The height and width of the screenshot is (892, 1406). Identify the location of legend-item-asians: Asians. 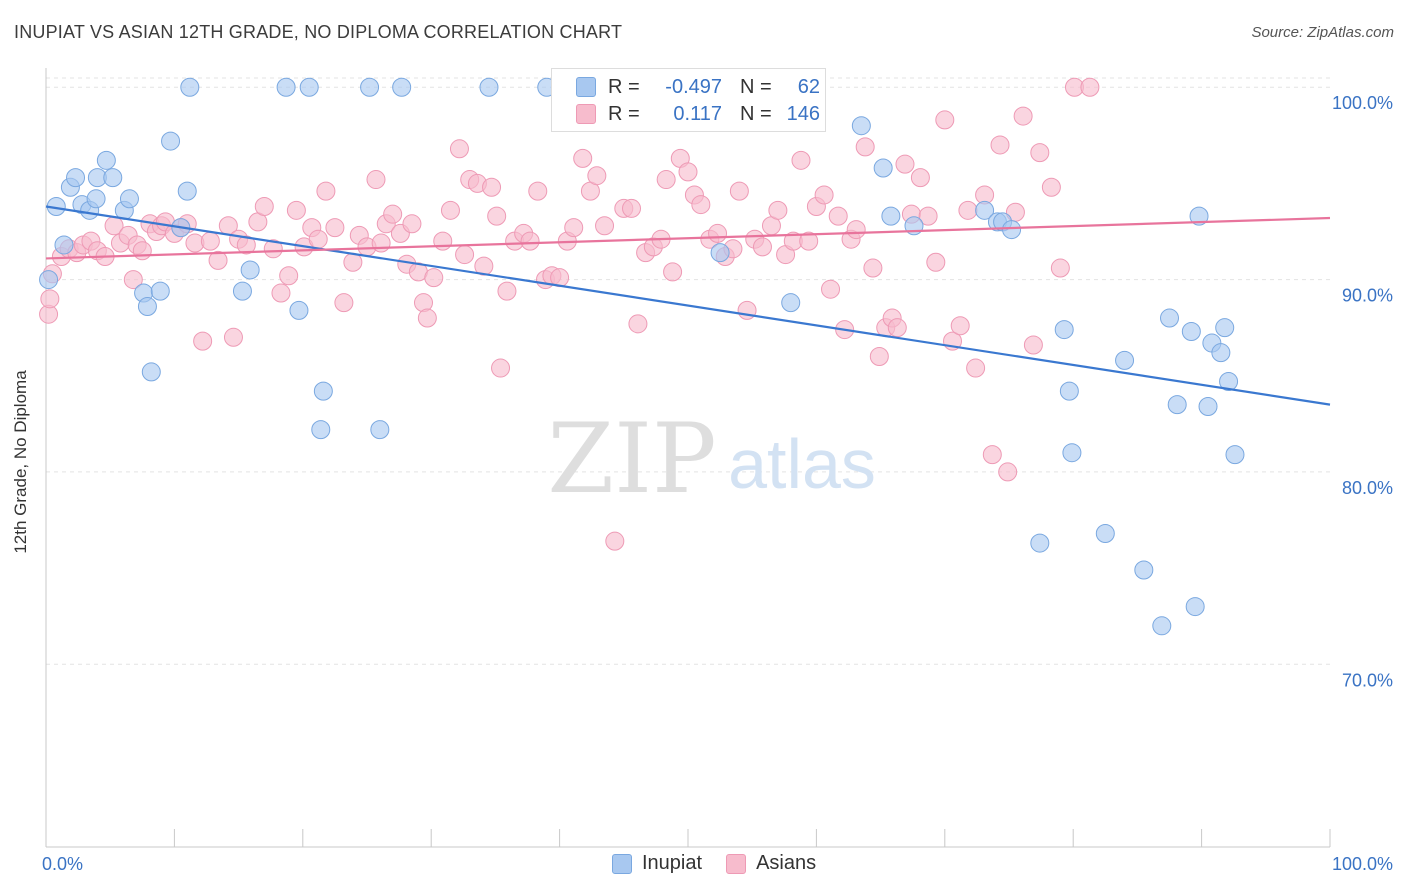
(771, 863).